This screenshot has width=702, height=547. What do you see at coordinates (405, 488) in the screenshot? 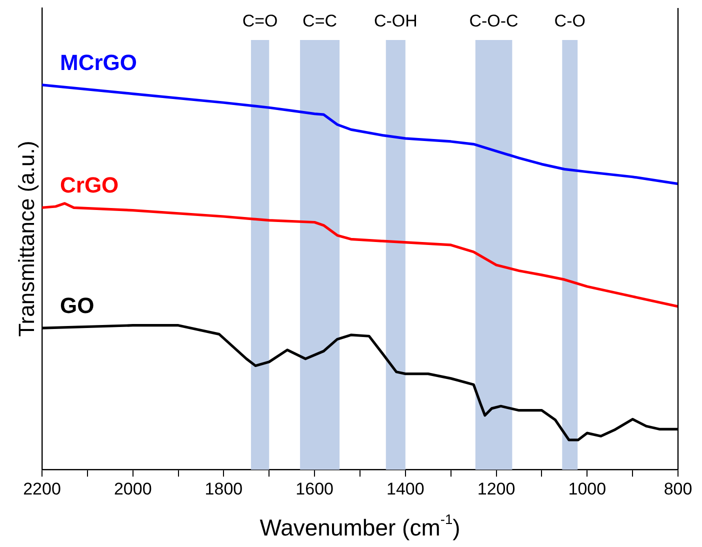
I see `x-tick-label: 1400` at bounding box center [405, 488].